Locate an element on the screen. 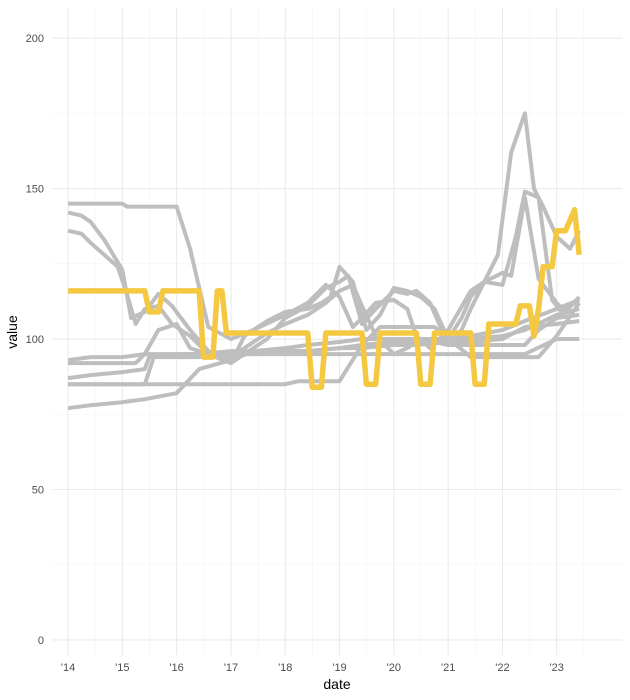  x-tick-label: '14 is located at coordinates (68, 668).